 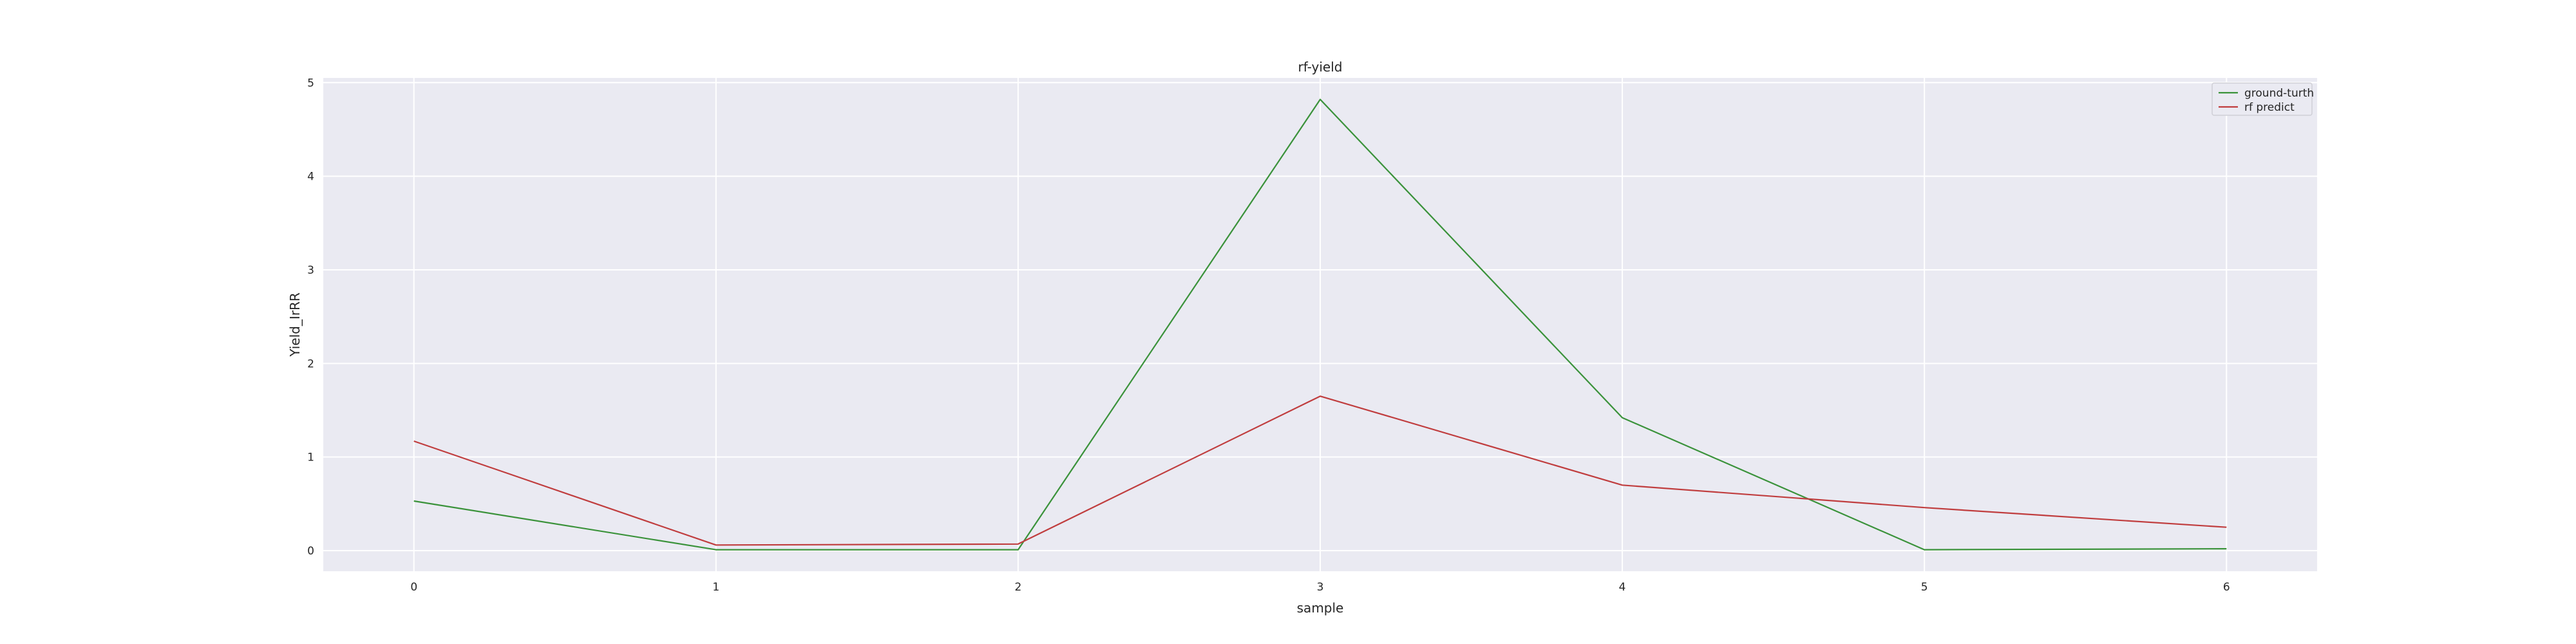 I want to click on x-tick-label: 3, so click(x=1320, y=587).